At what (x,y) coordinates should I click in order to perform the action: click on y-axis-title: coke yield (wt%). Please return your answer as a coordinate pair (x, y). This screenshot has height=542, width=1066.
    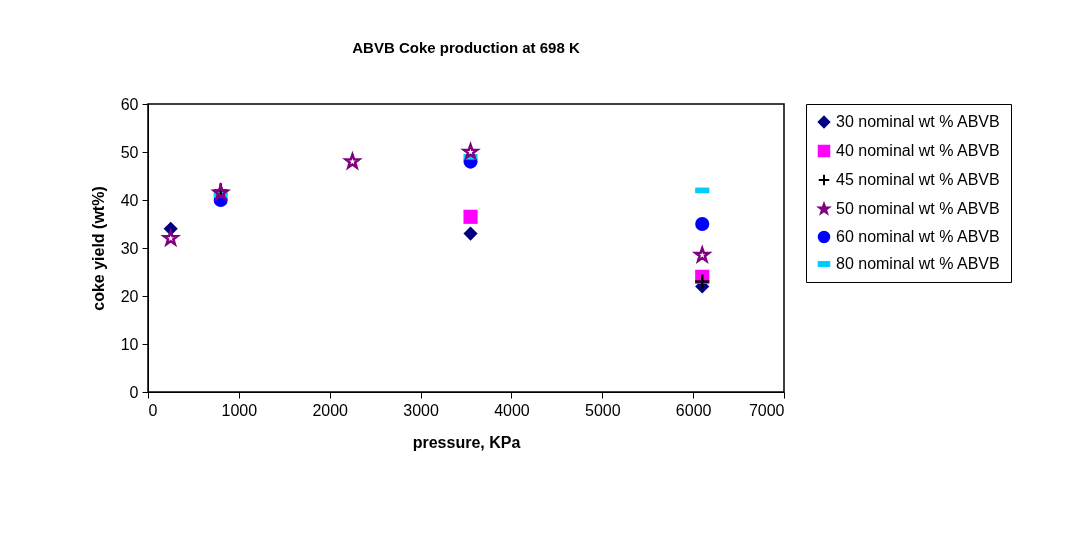
    Looking at the image, I should click on (98, 248).